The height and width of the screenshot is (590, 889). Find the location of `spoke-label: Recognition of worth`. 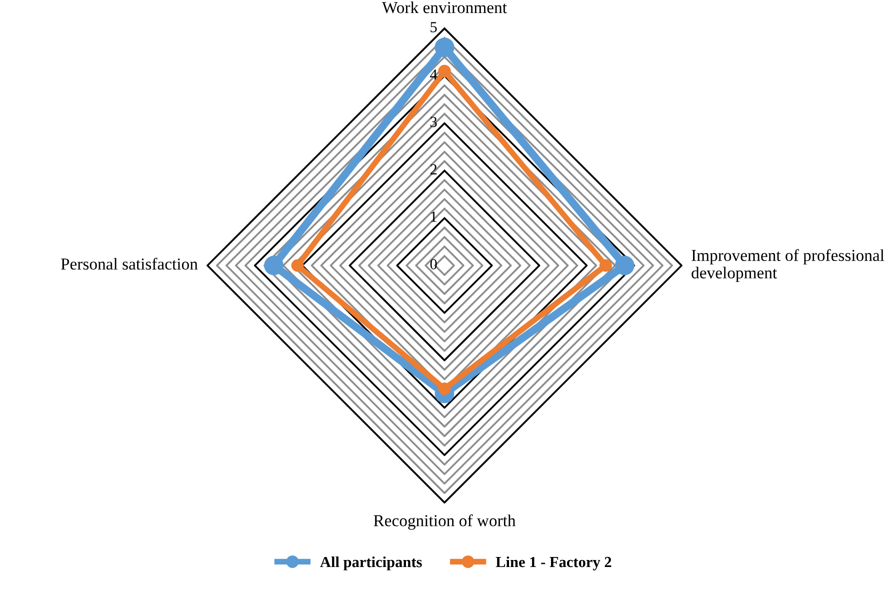

spoke-label: Recognition of worth is located at coordinates (445, 522).